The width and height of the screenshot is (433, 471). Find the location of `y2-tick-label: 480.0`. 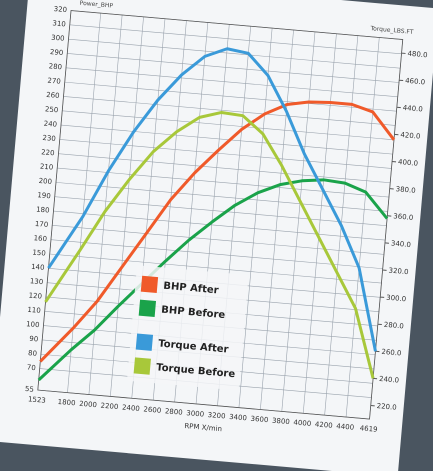

y2-tick-label: 480.0 is located at coordinates (417, 55).